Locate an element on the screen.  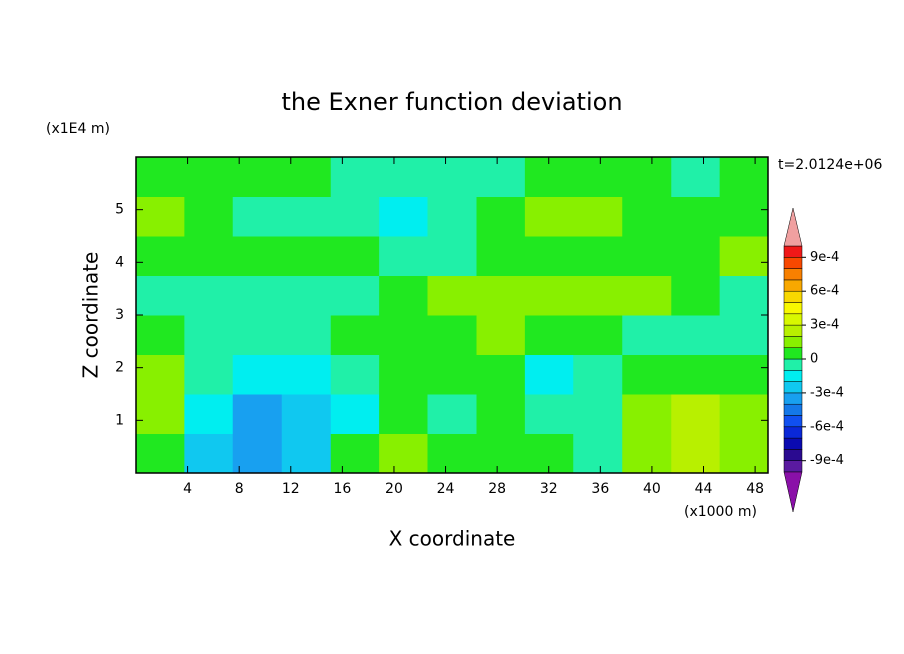
x-tick-label: 36 is located at coordinates (600, 489).